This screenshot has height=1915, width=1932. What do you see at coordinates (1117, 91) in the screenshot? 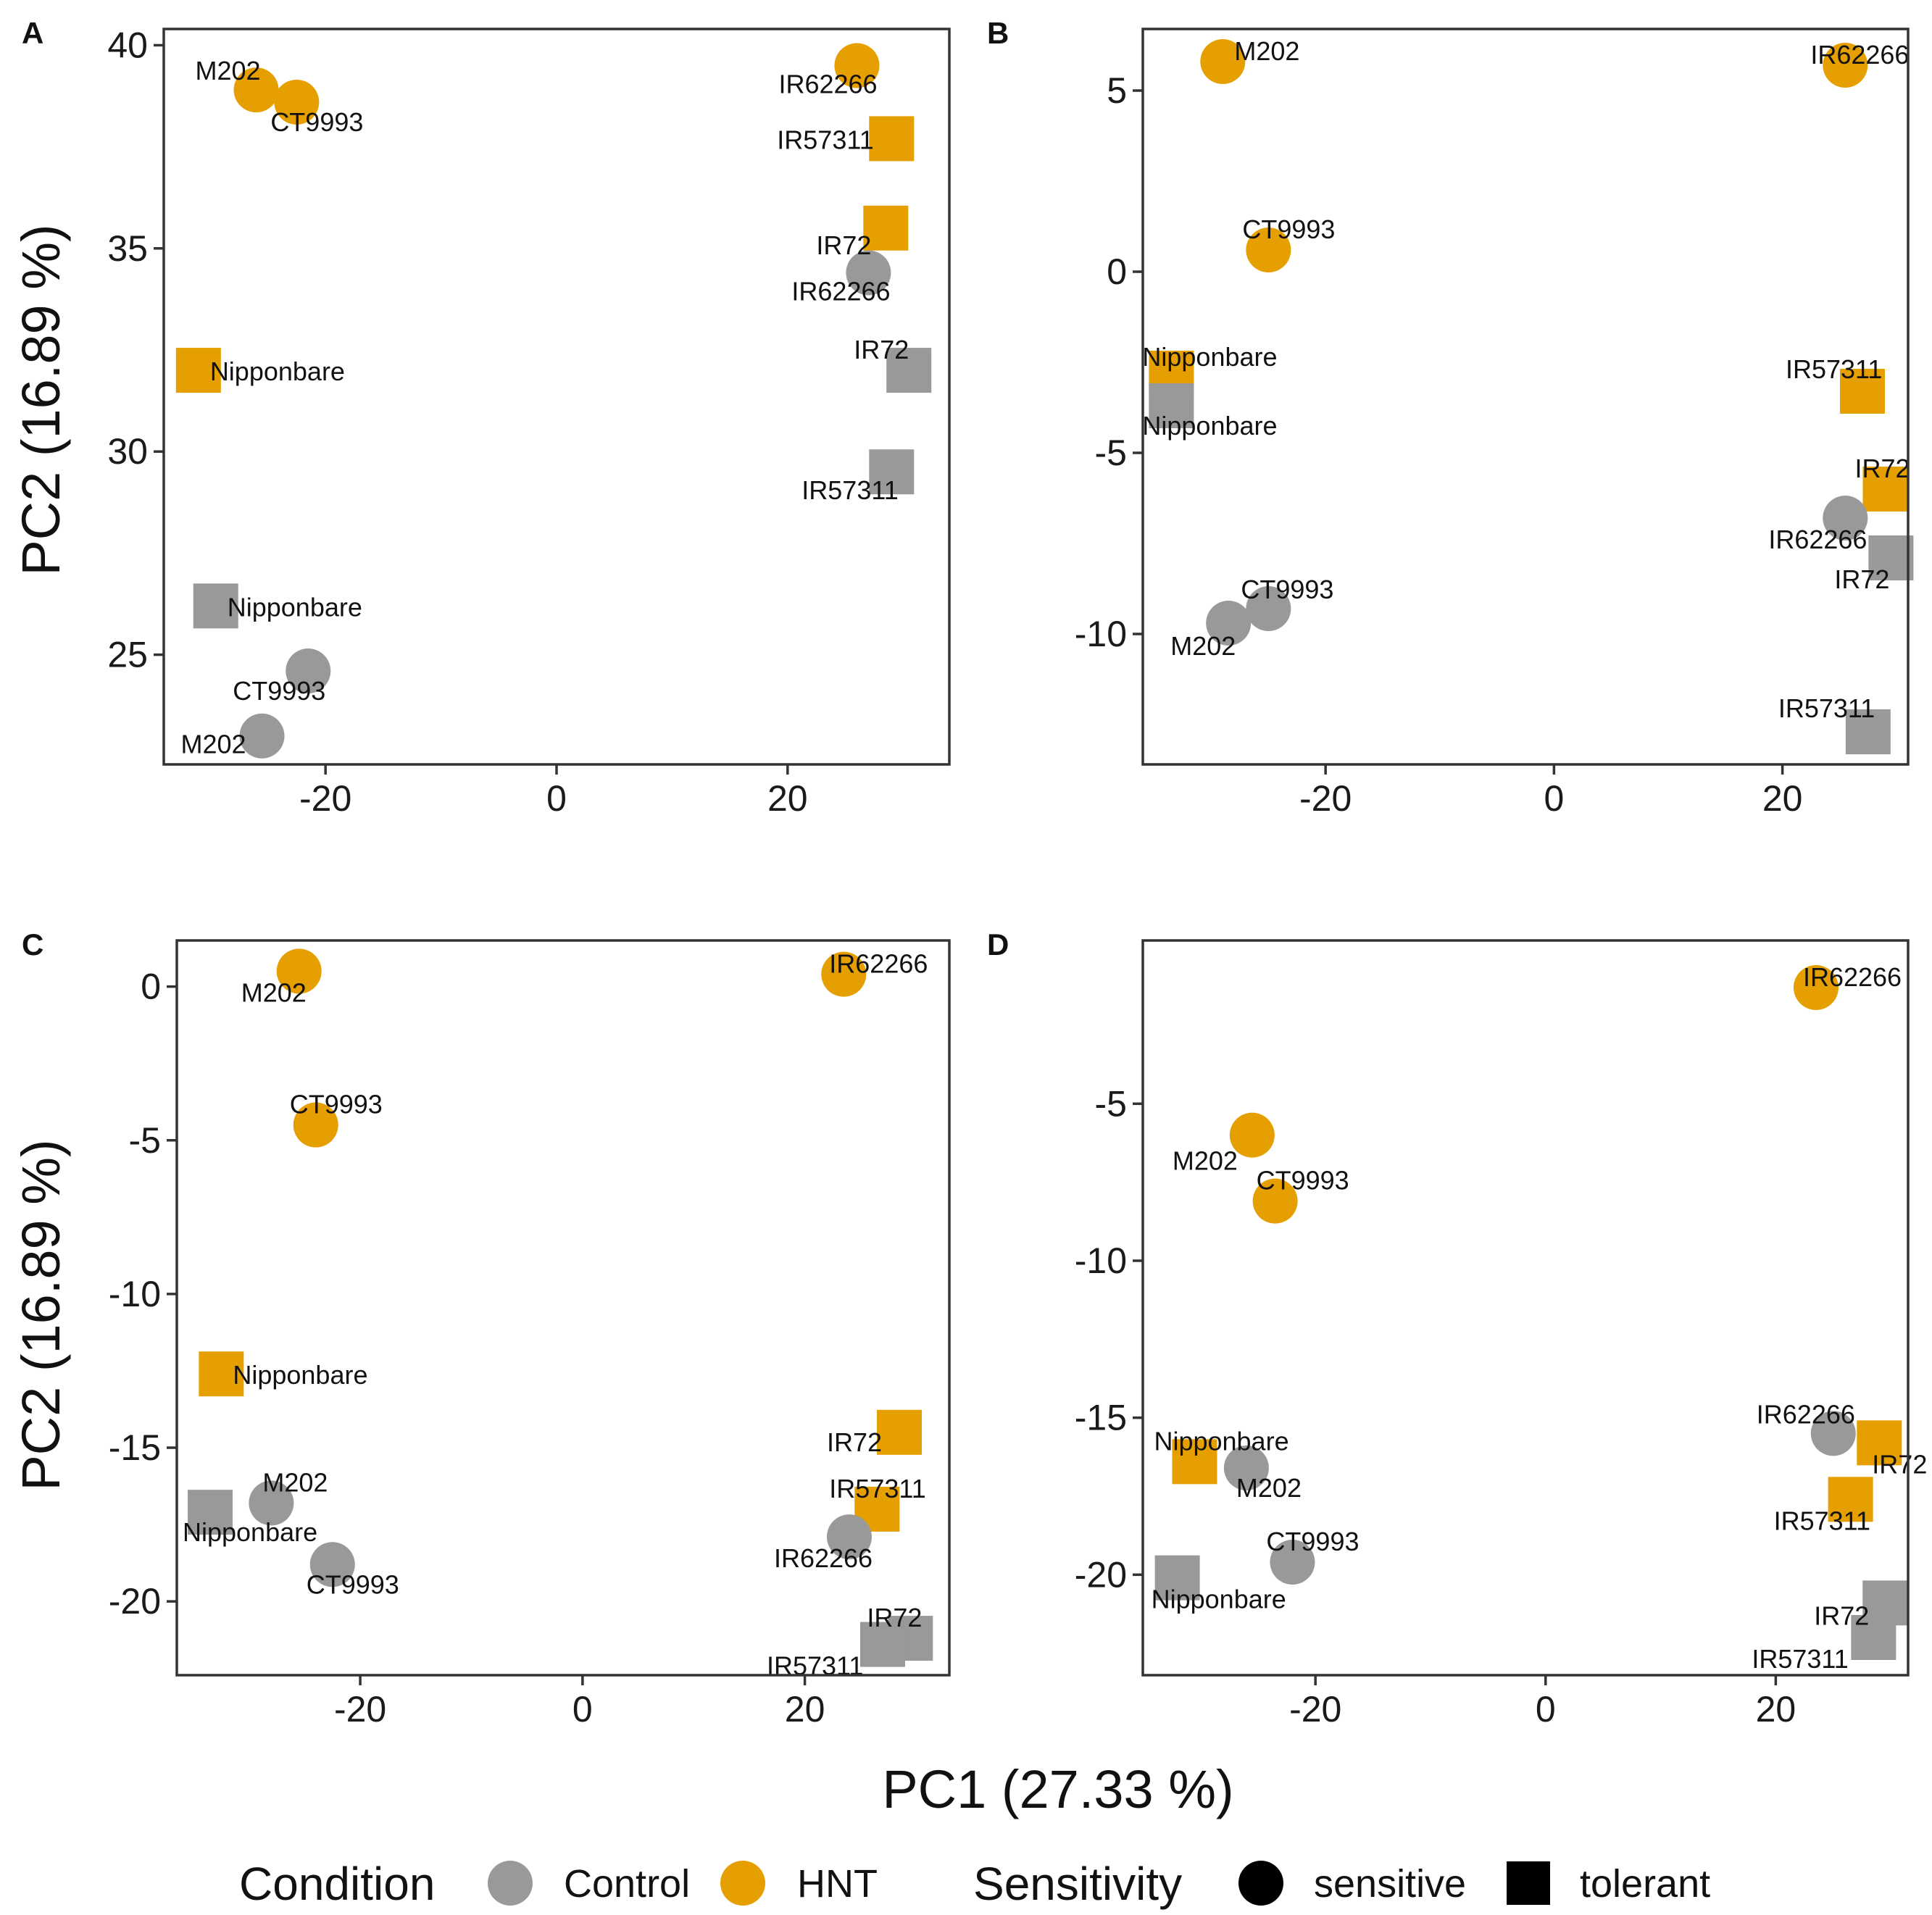
I see `y-tick-label: 5` at bounding box center [1117, 91].